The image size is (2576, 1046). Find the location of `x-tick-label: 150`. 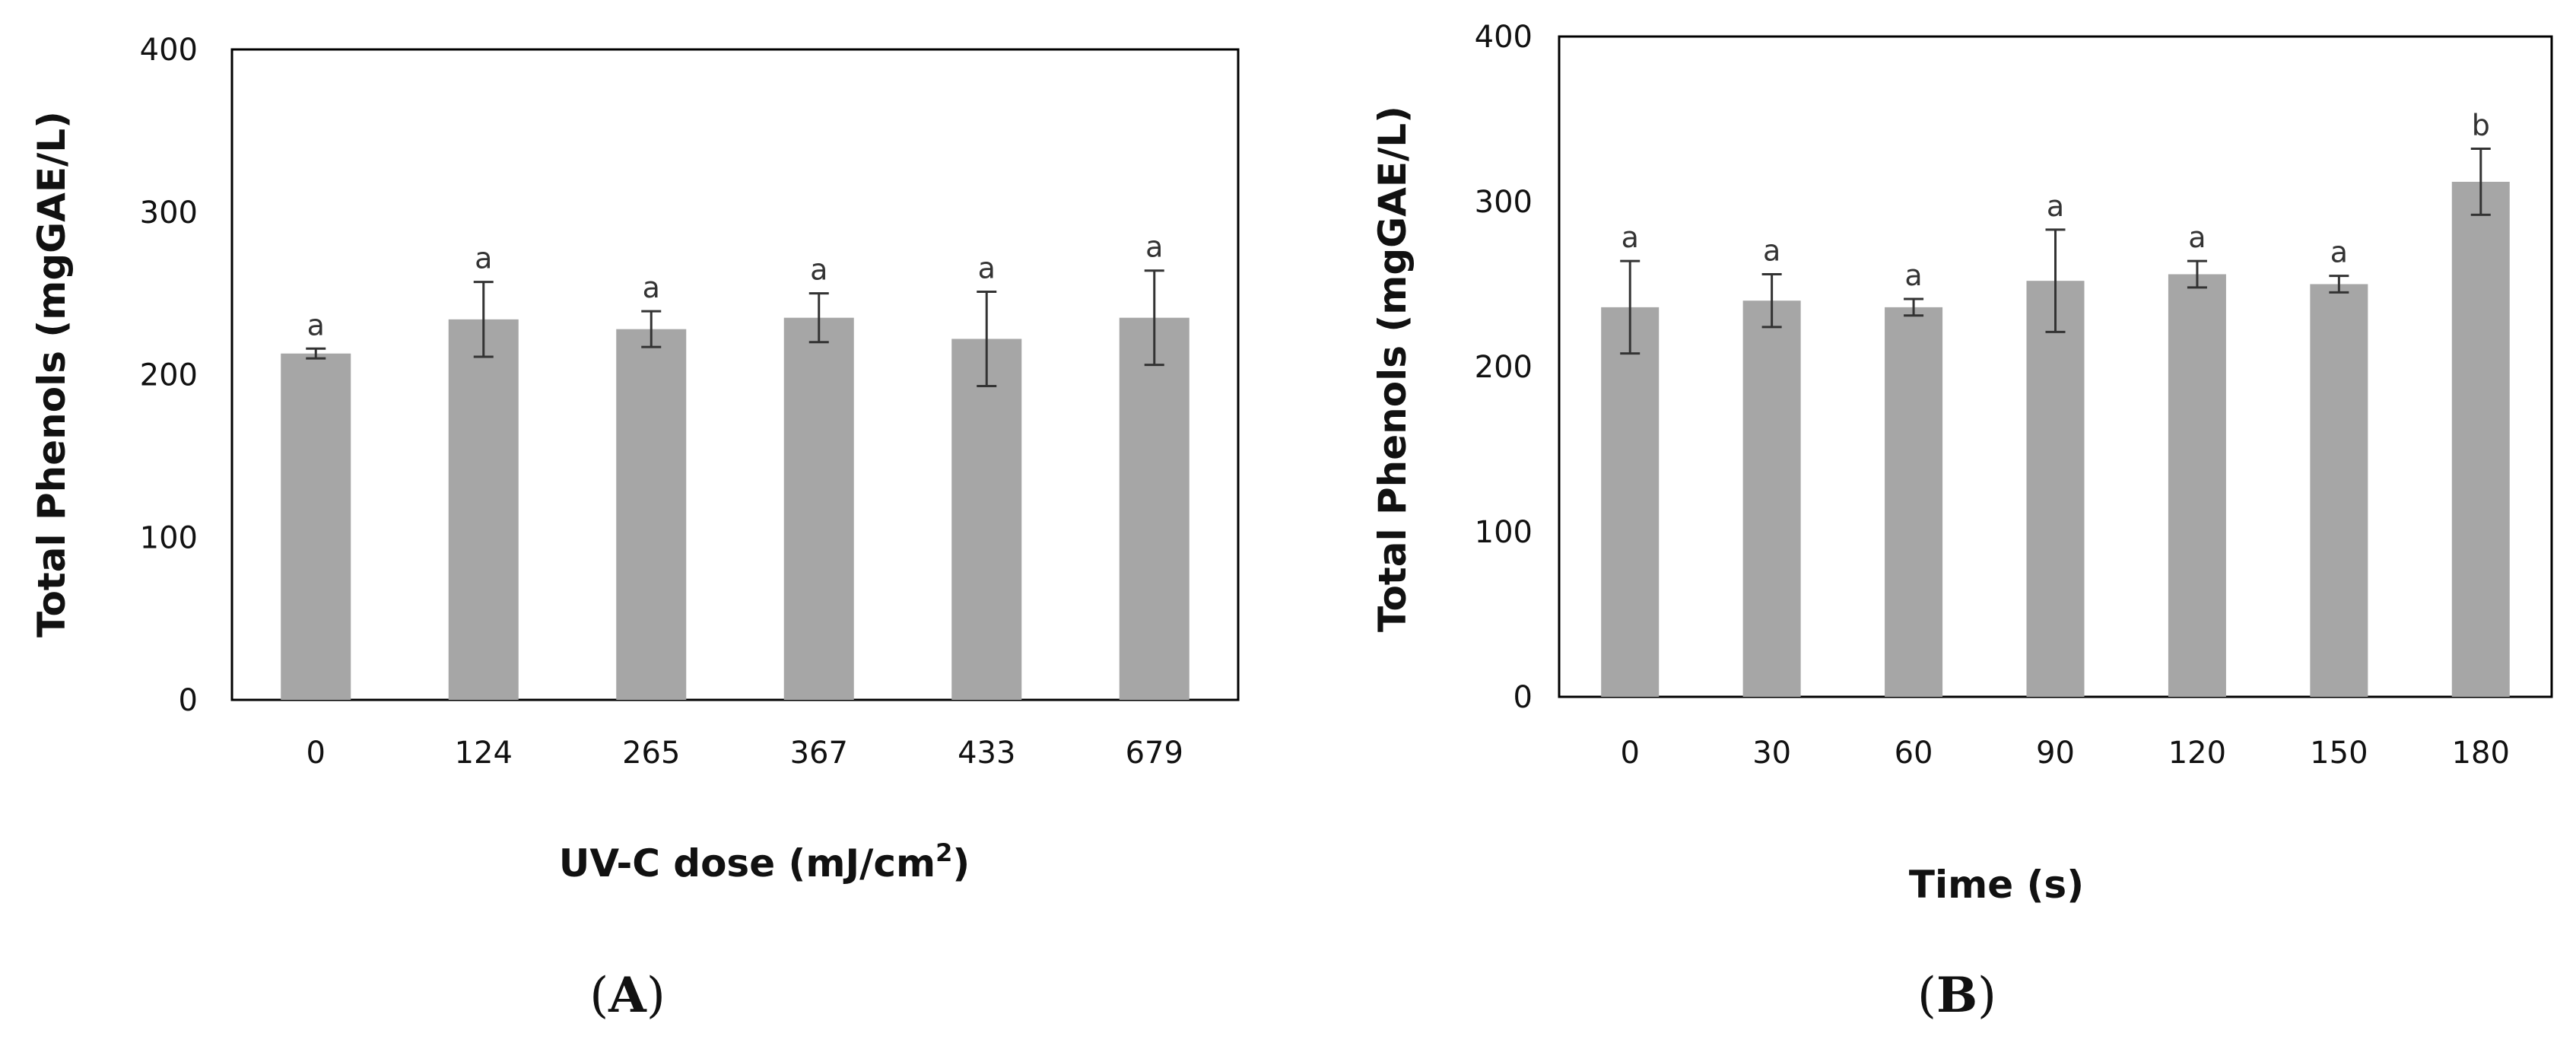

x-tick-label: 150 is located at coordinates (2339, 753).